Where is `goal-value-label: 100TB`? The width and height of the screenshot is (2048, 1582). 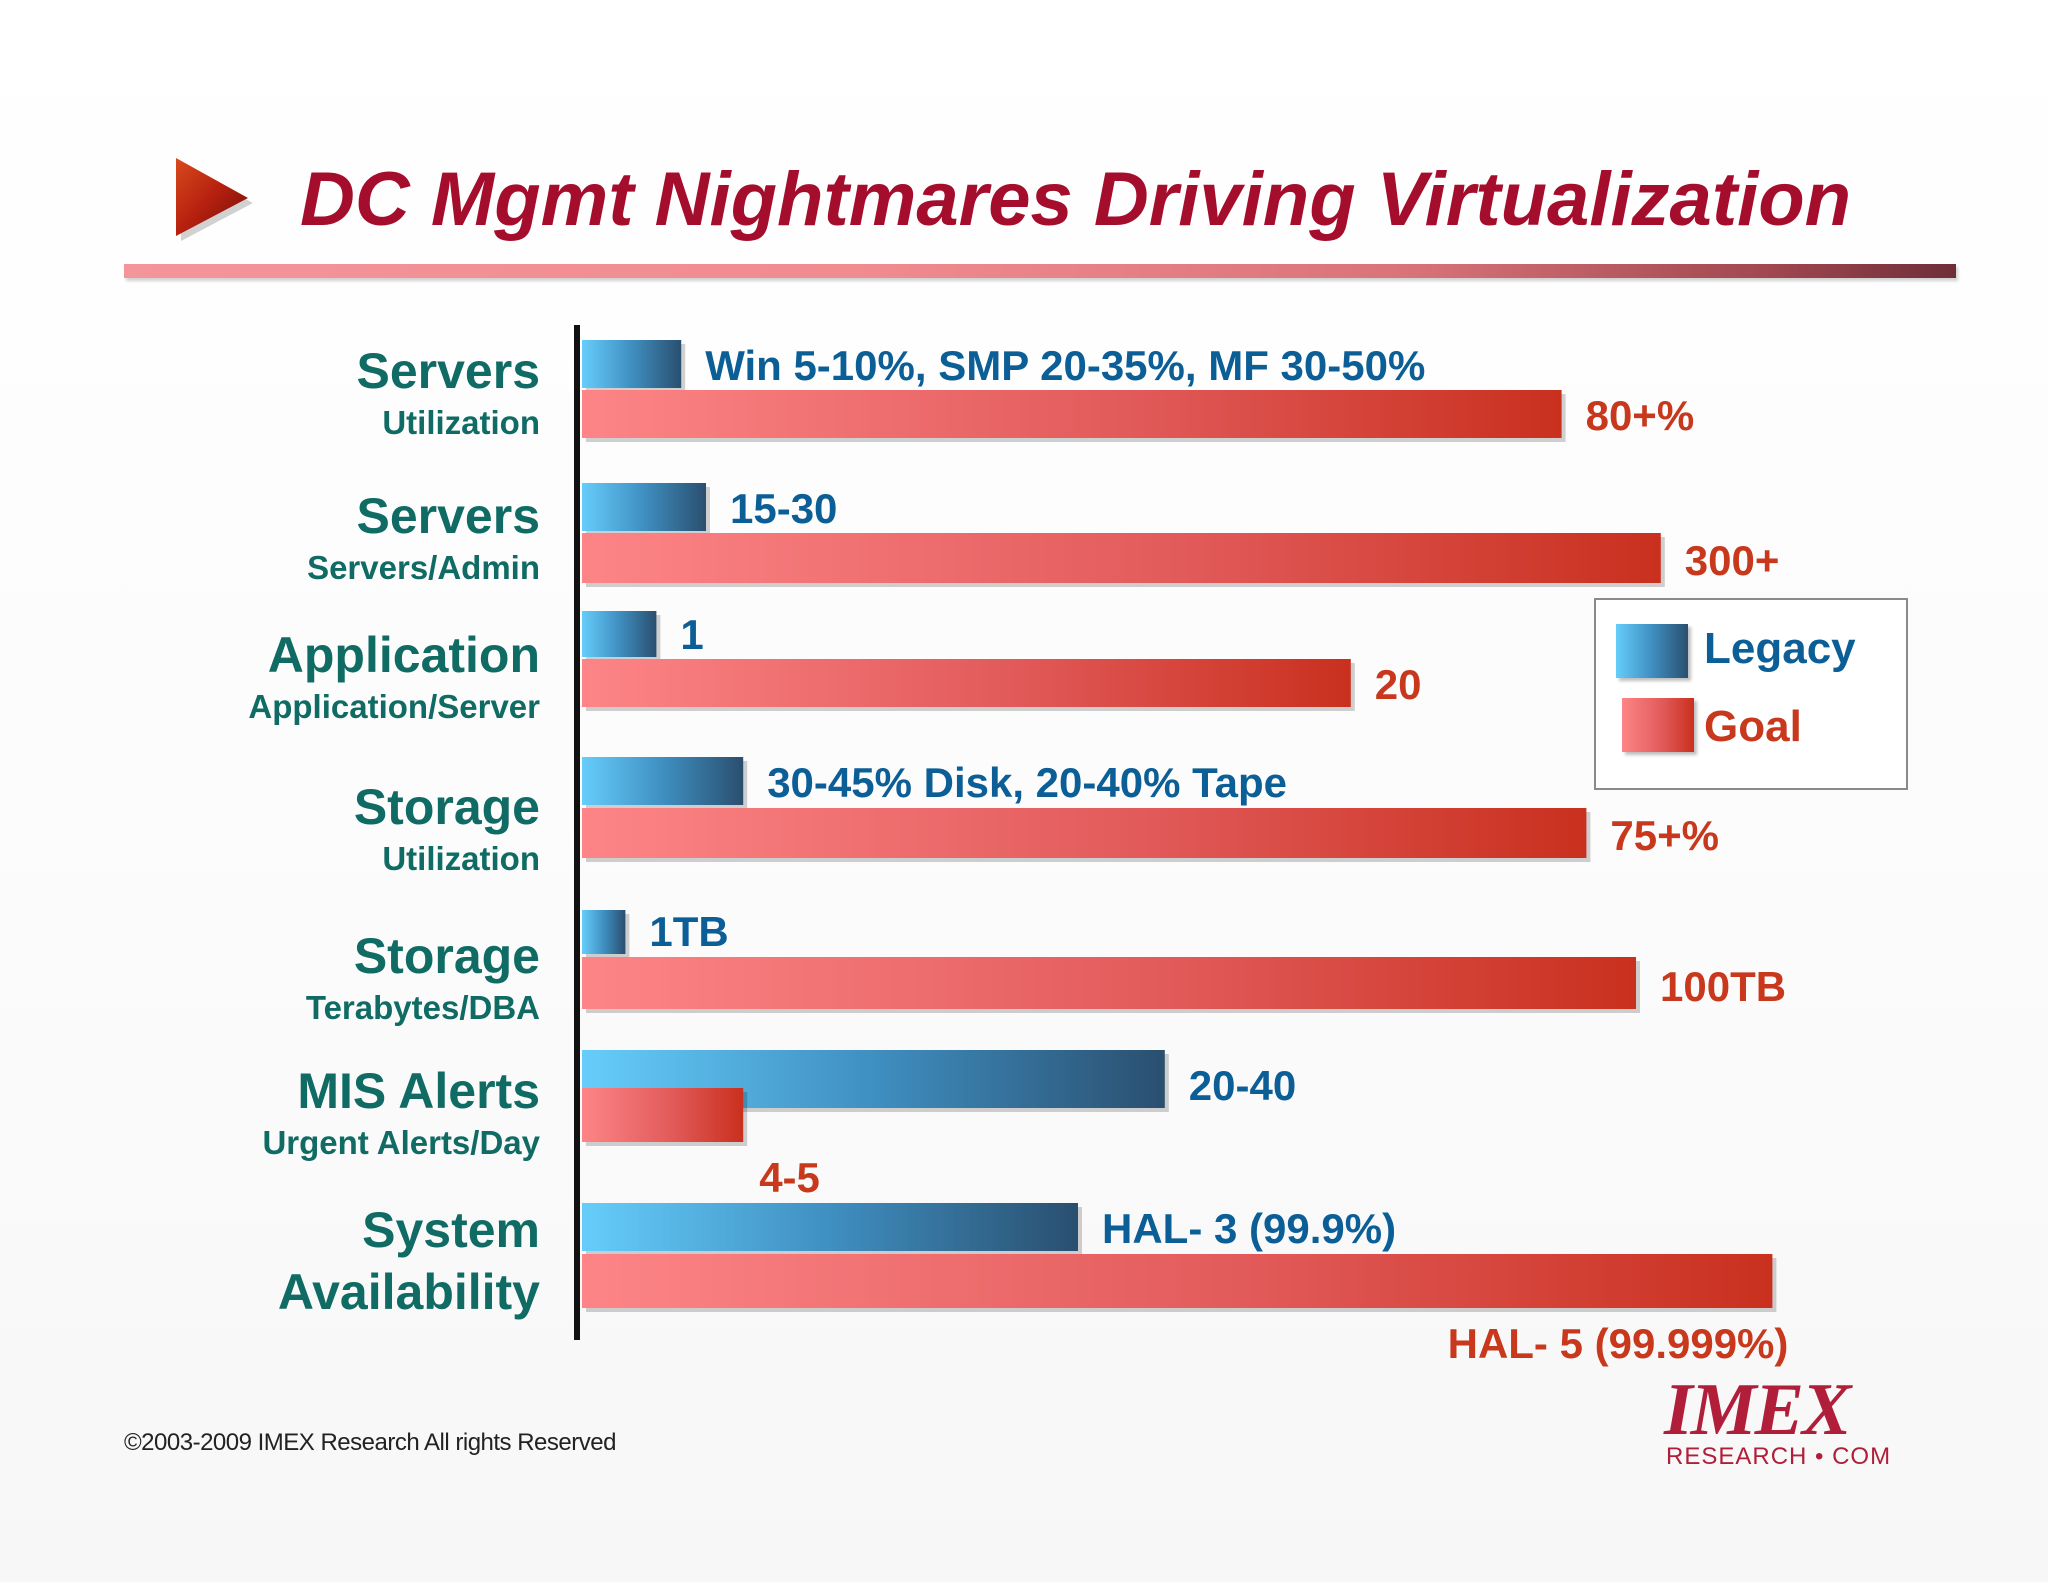
goal-value-label: 100TB is located at coordinates (1723, 986).